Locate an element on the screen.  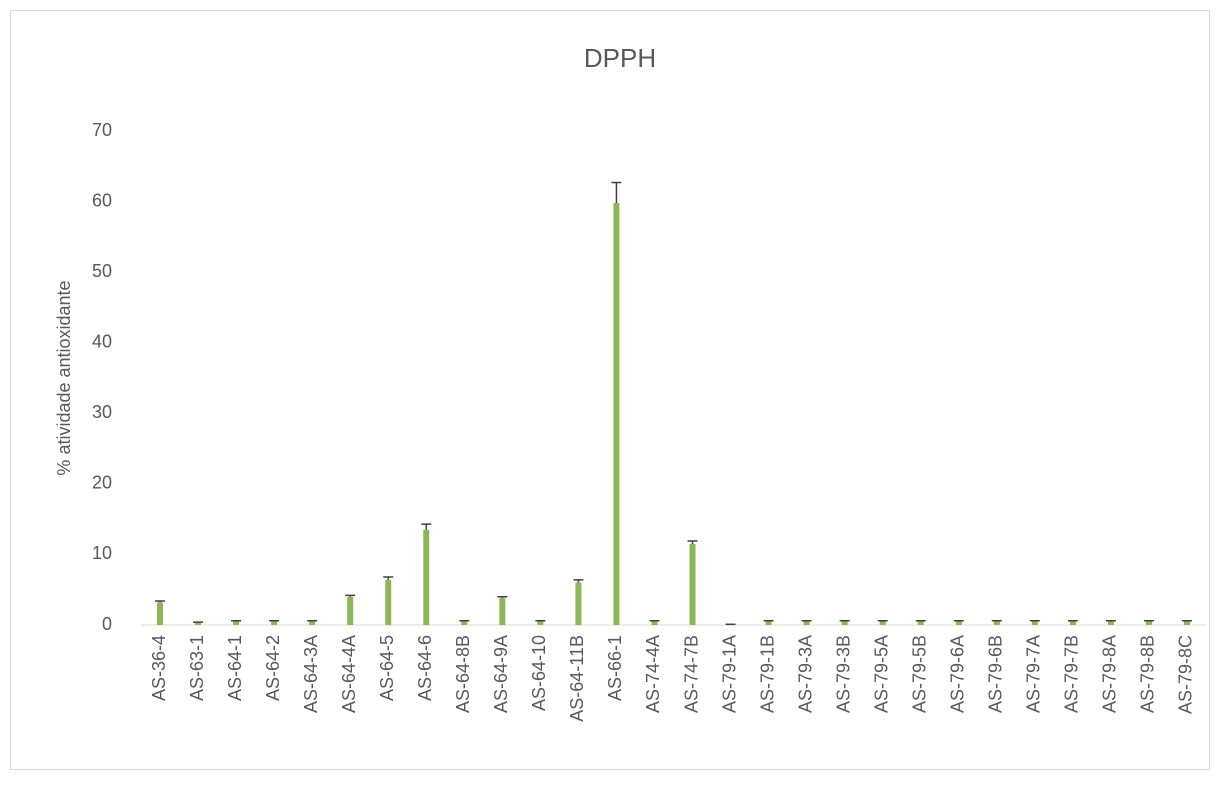
y-tick-label: 60 is located at coordinates (102, 200).